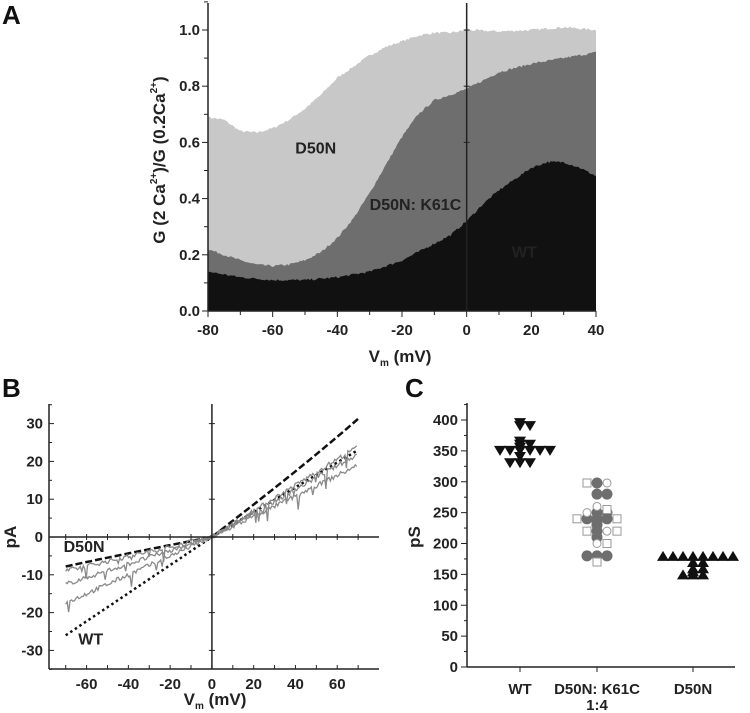 This screenshot has width=750, height=713. What do you see at coordinates (32, 575) in the screenshot?
I see `y-tick-label: -10` at bounding box center [32, 575].